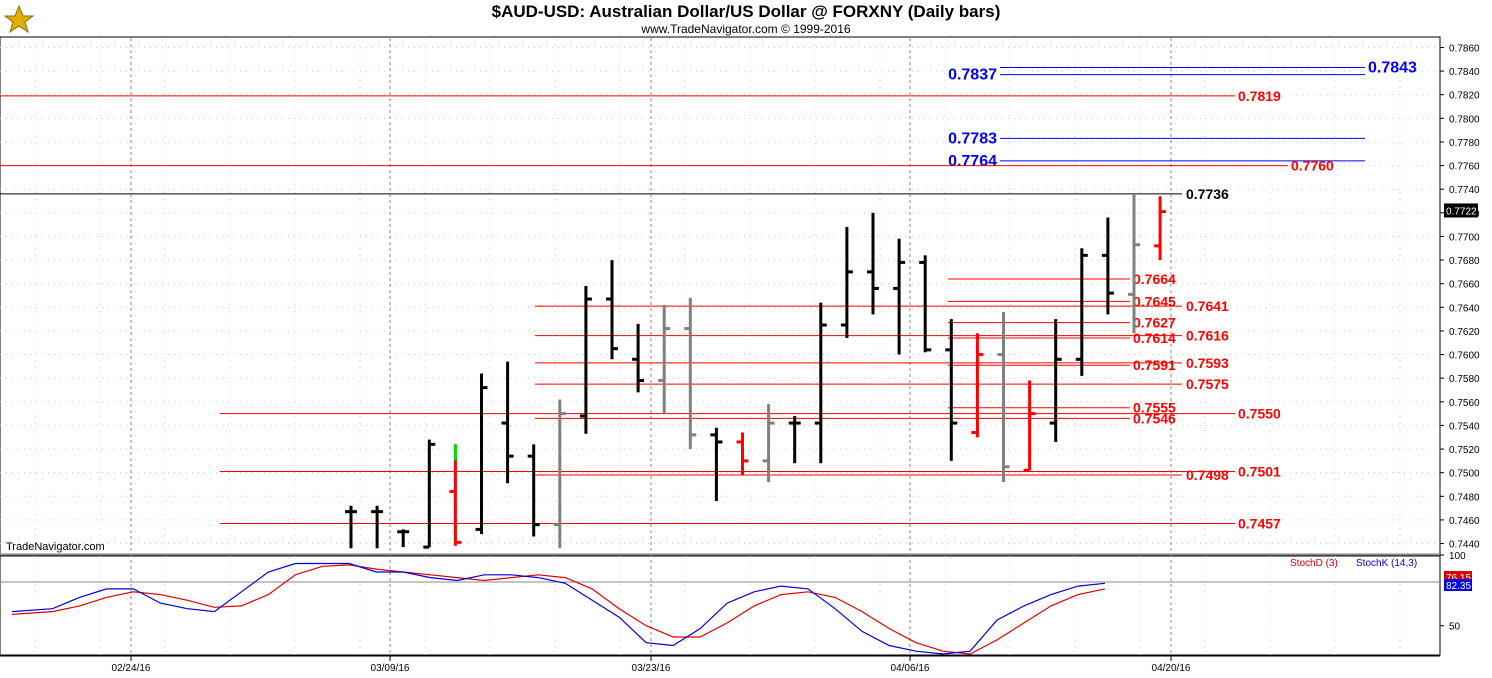  I want to click on price-tick-label: 0.7460, so click(1464, 521).